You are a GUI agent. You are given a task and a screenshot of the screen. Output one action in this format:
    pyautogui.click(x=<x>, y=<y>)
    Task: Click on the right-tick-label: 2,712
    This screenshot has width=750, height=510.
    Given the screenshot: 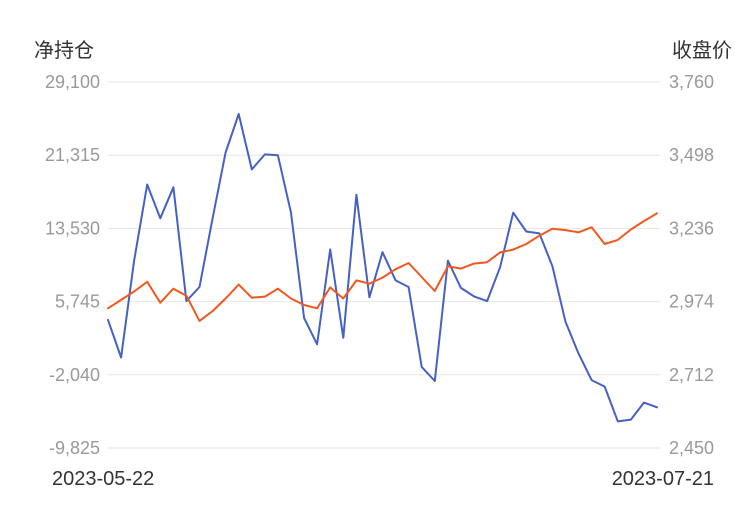 What is the action you would take?
    pyautogui.click(x=691, y=375)
    